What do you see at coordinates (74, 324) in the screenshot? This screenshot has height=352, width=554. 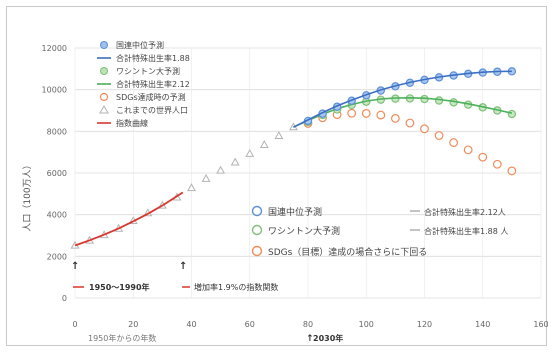 I see `x-tick-label: 0` at bounding box center [74, 324].